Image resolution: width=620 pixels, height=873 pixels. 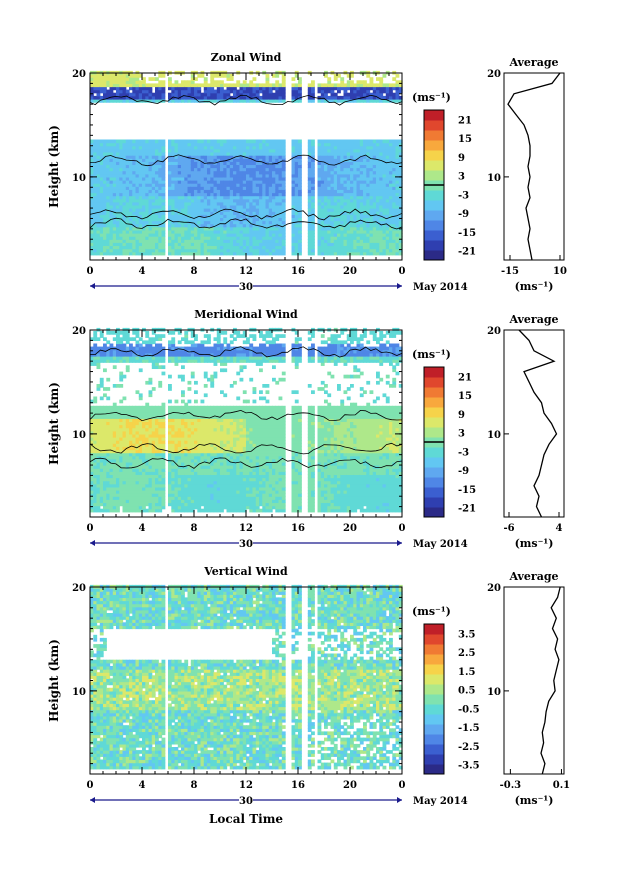 What do you see at coordinates (469, 766) in the screenshot?
I see `colorbar-tick-label: -3.5` at bounding box center [469, 766].